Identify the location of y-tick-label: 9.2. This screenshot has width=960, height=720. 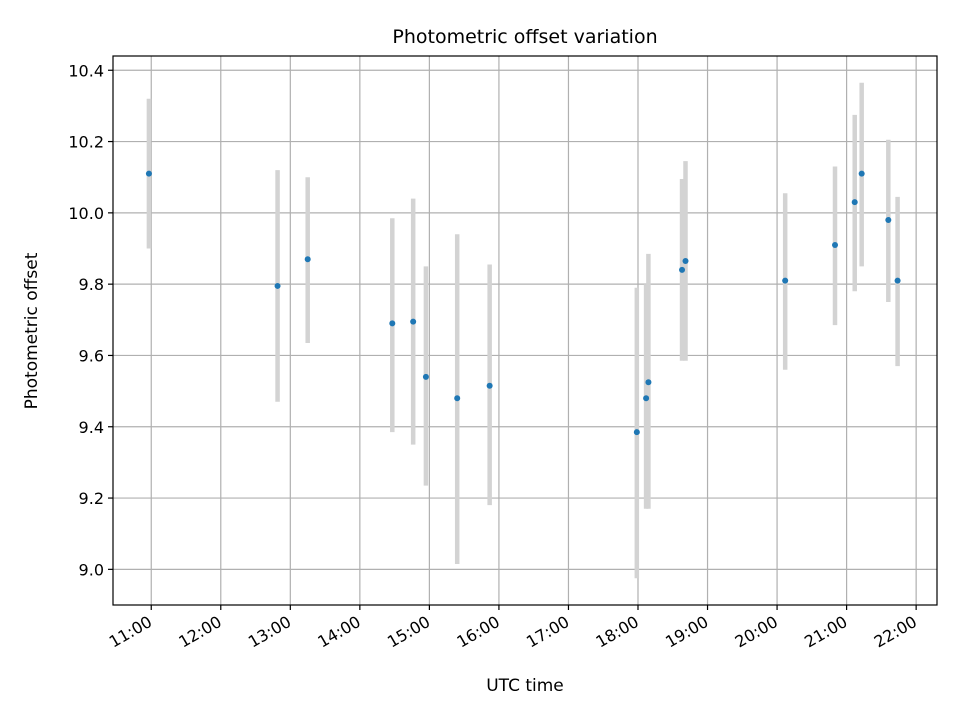
(91, 498).